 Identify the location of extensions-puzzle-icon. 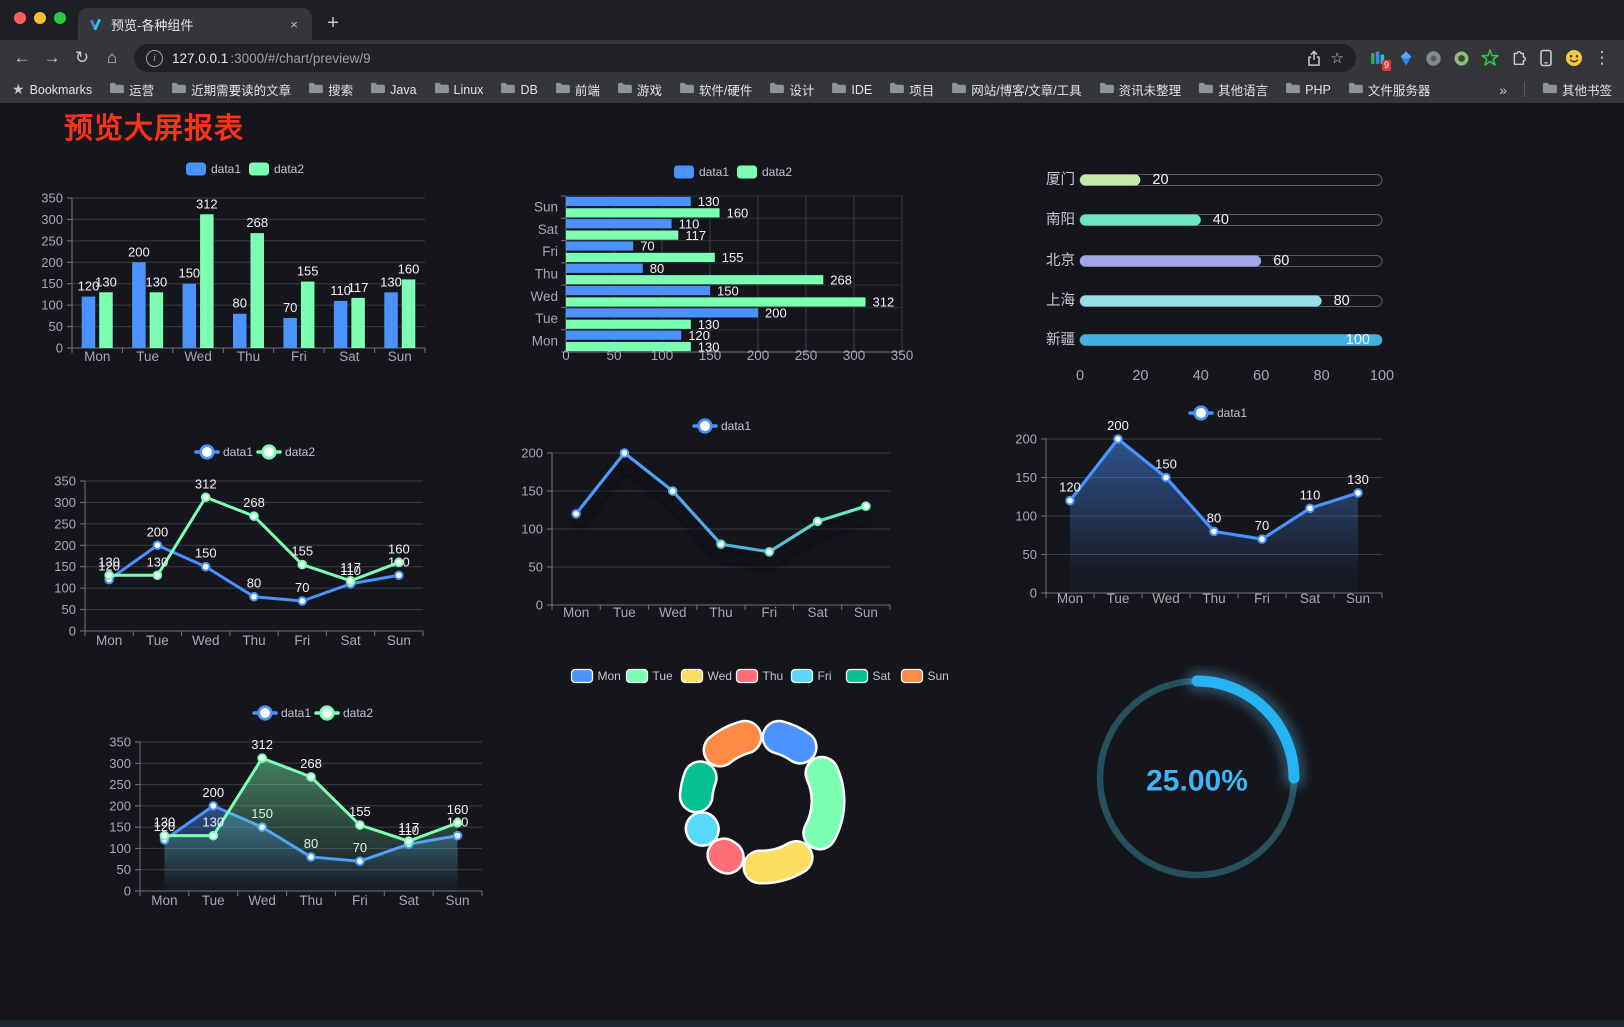
(1517, 58).